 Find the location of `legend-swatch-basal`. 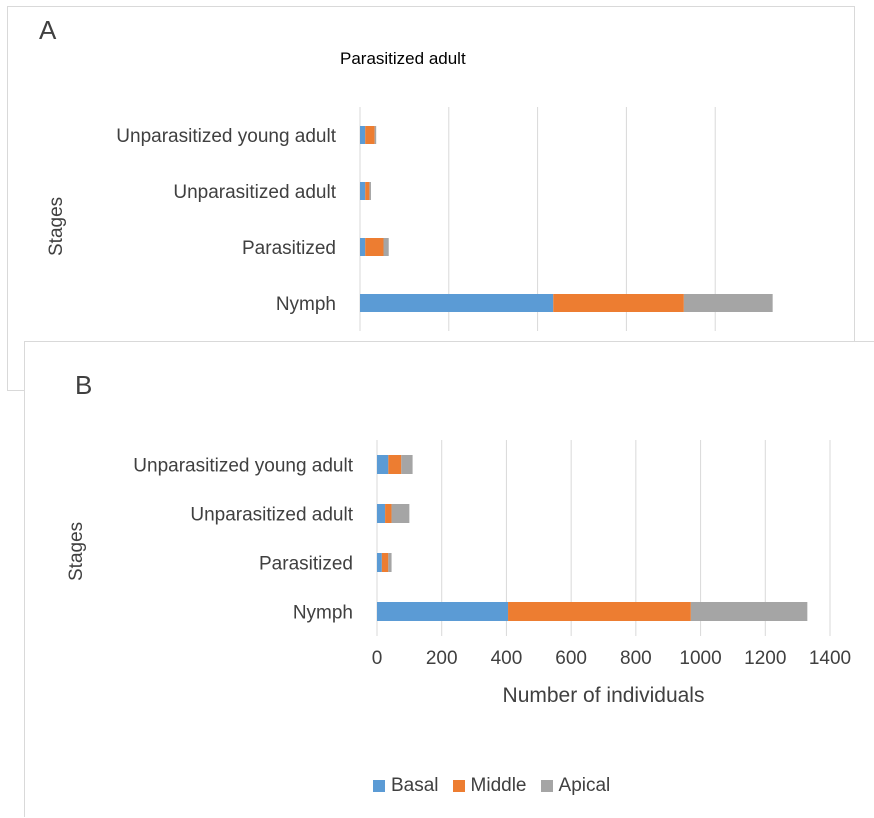

legend-swatch-basal is located at coordinates (379, 786).